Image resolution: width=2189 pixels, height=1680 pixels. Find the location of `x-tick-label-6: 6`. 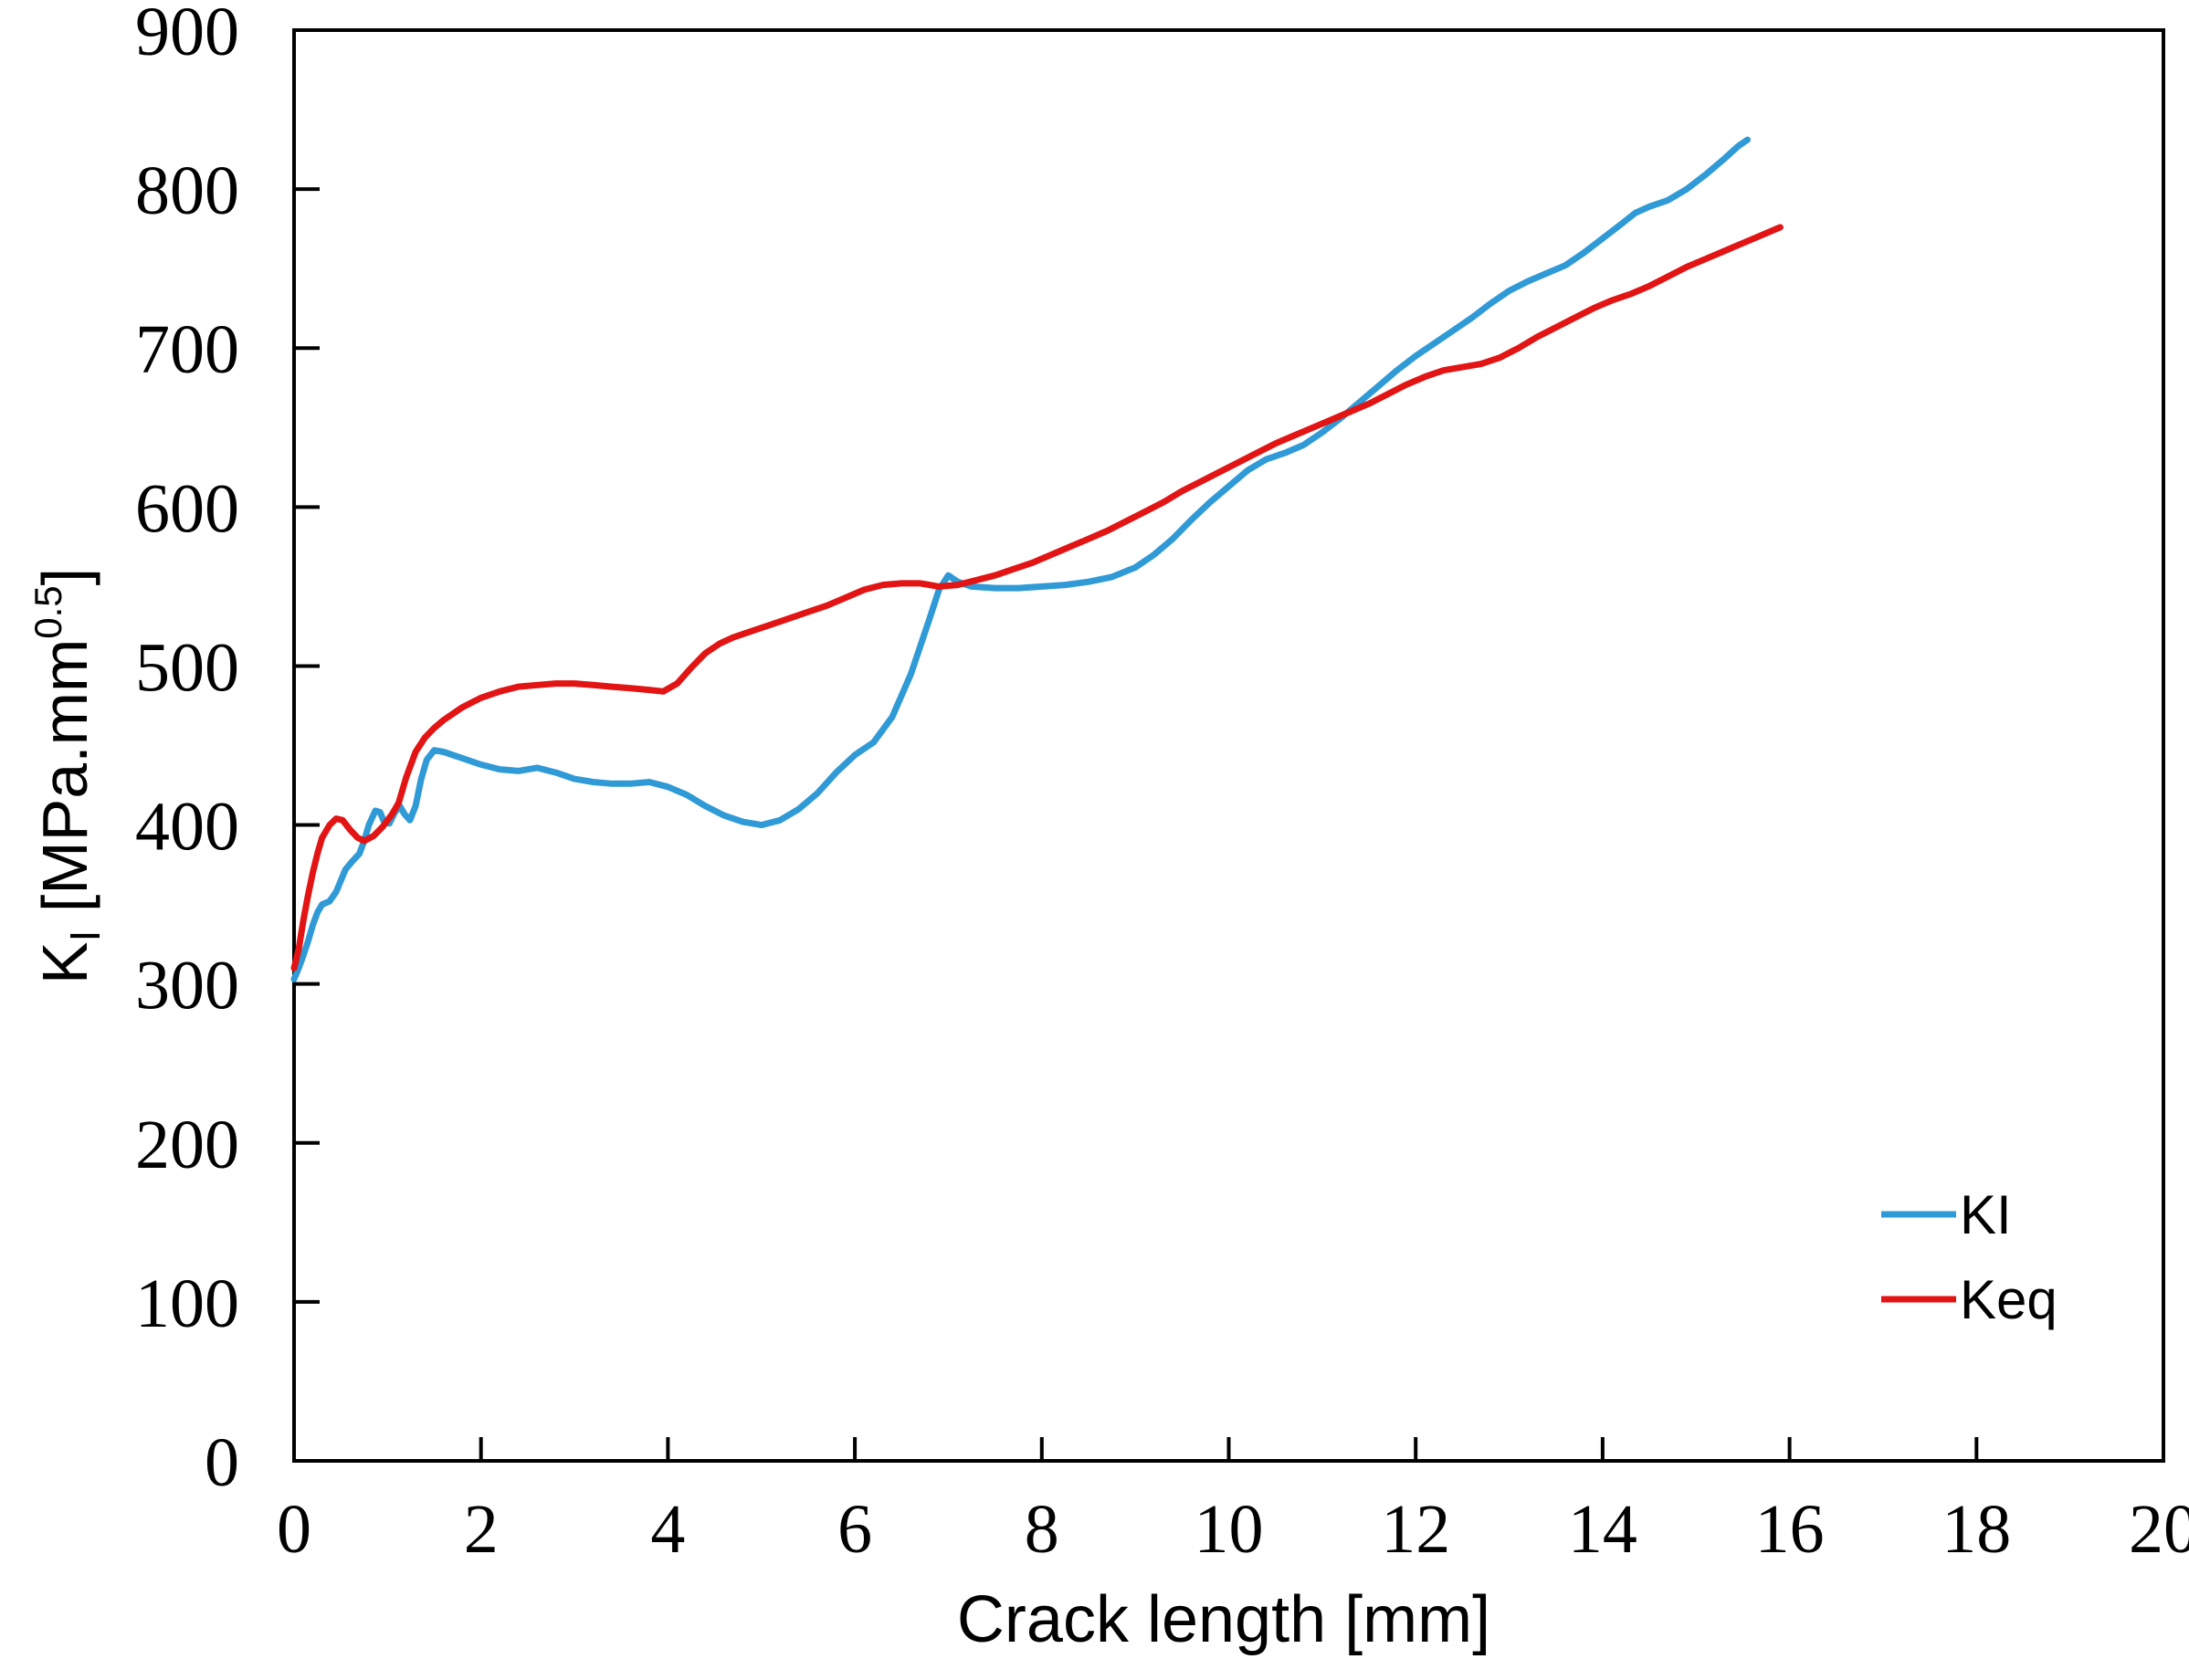

x-tick-label-6: 6 is located at coordinates (855, 1529).